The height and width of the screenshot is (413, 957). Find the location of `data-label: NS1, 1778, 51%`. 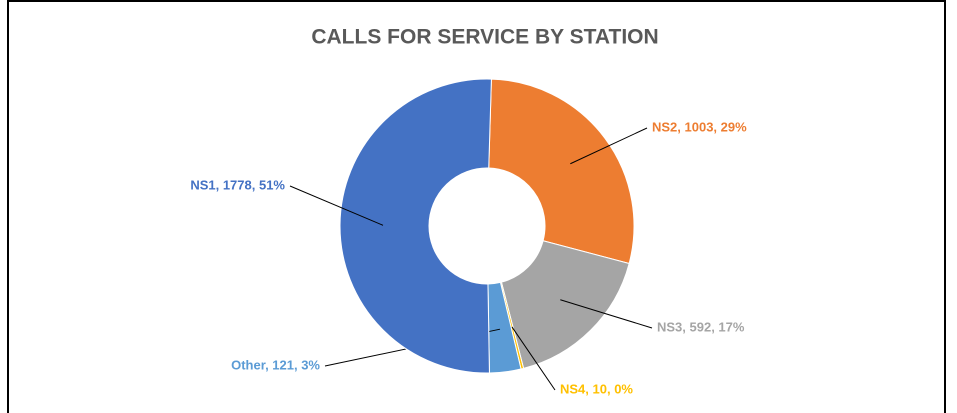

data-label: NS1, 1778, 51% is located at coordinates (237, 184).